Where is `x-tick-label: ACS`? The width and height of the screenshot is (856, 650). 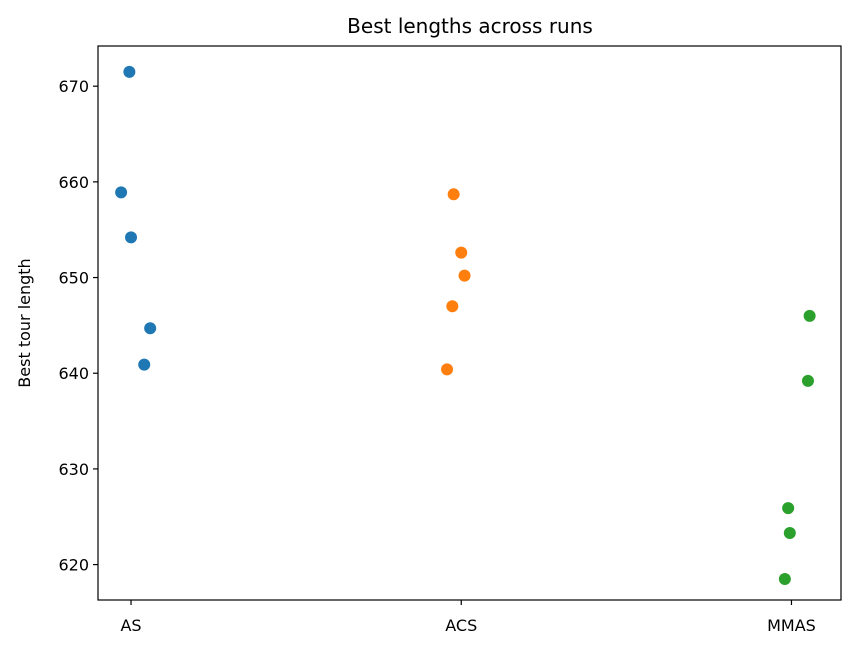 x-tick-label: ACS is located at coordinates (461, 625).